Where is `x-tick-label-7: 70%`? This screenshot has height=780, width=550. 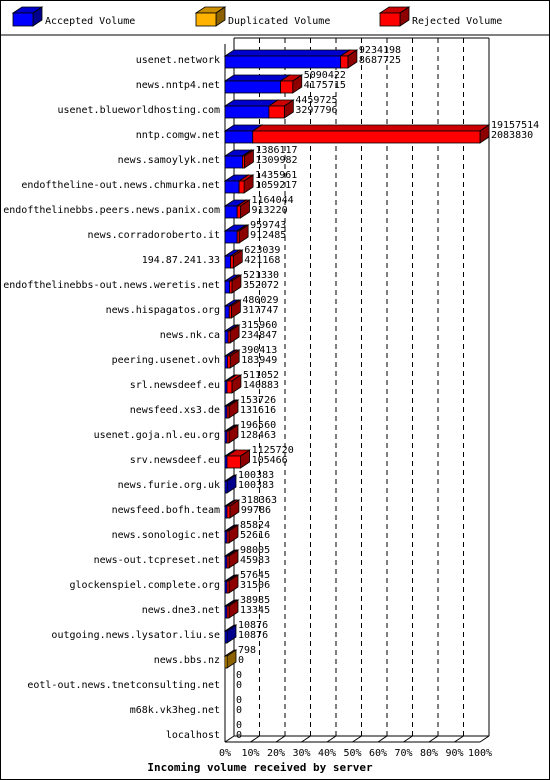 x-tick-label-7: 70% is located at coordinates (403, 753).